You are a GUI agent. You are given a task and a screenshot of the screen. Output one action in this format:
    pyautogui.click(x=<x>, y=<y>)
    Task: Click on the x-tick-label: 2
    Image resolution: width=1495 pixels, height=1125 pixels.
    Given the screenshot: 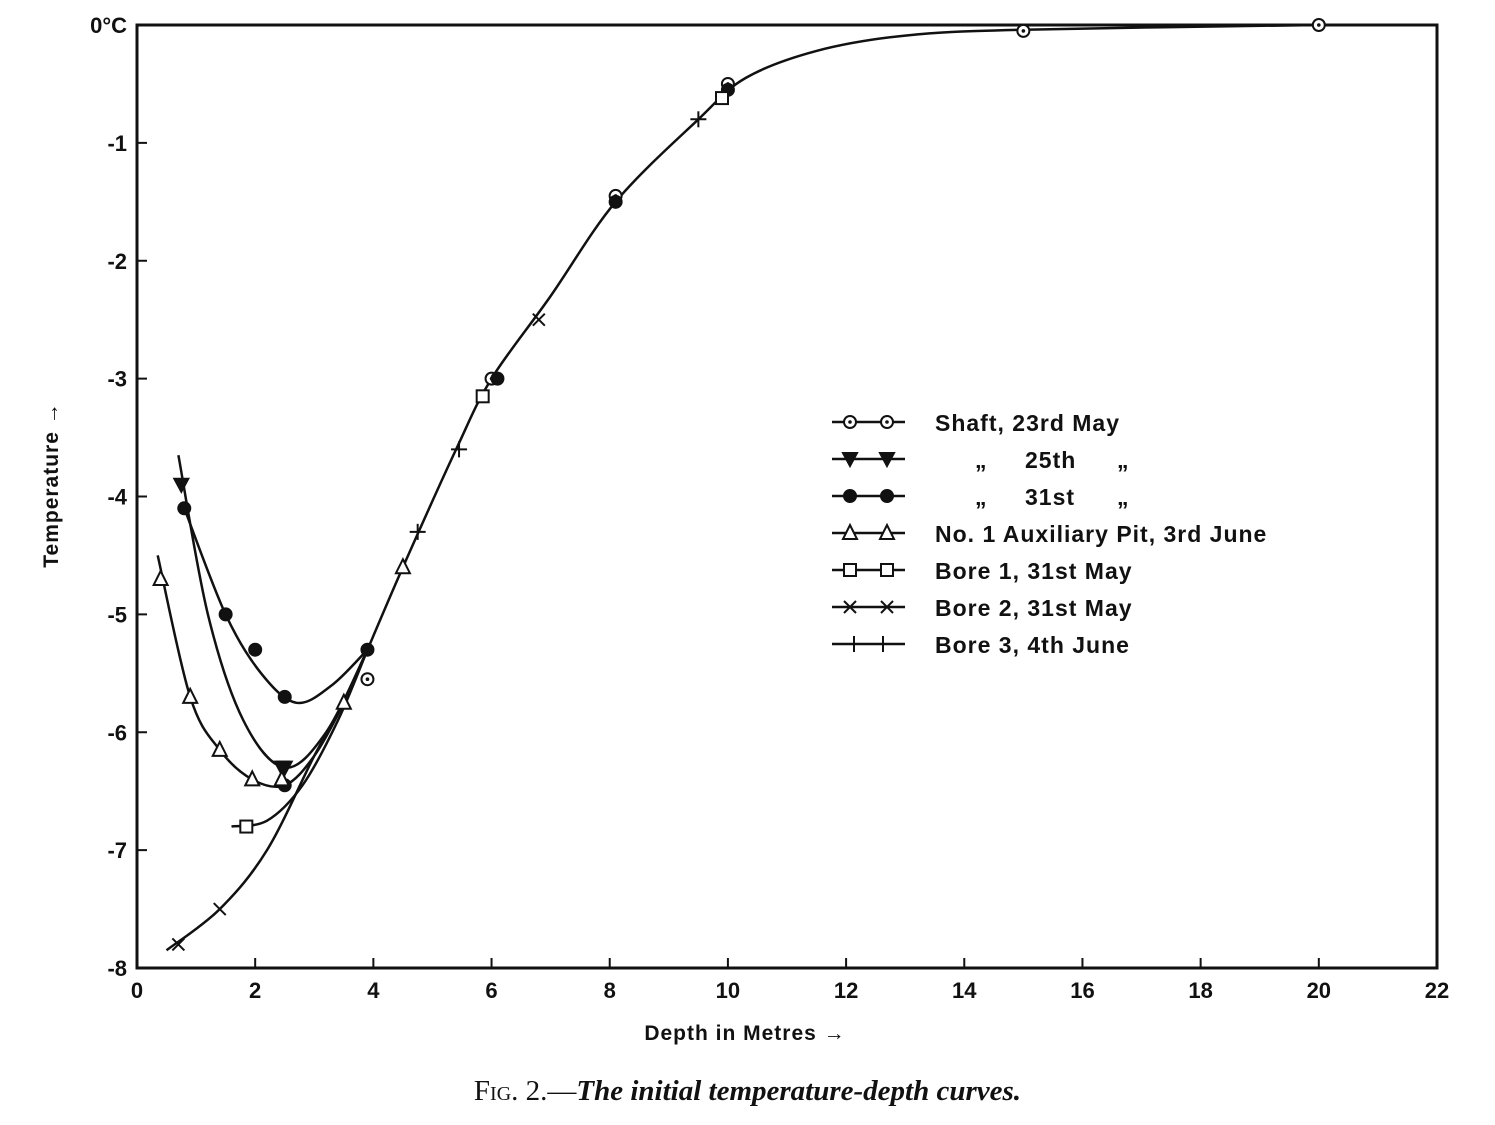 What is the action you would take?
    pyautogui.click(x=255, y=990)
    